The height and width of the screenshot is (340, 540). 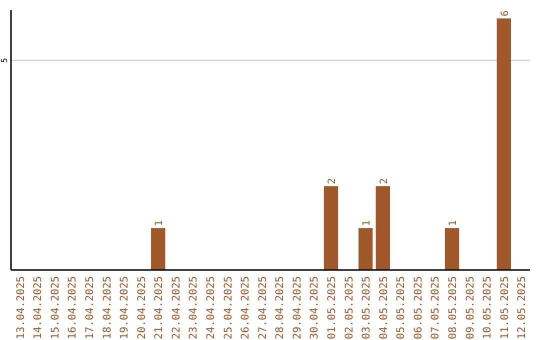 What do you see at coordinates (280, 308) in the screenshot?
I see `x-tick-label: 28.04.2025` at bounding box center [280, 308].